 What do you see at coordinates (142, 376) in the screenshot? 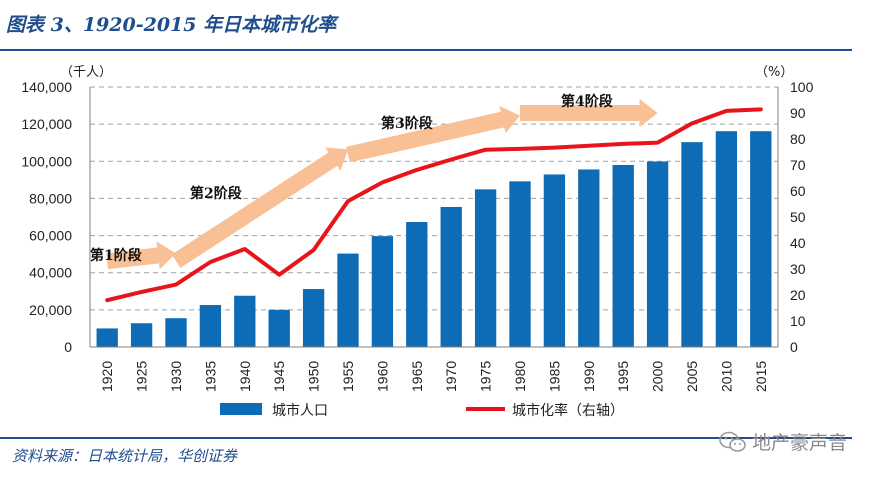
I see `x-tick-label: 1925` at bounding box center [142, 376].